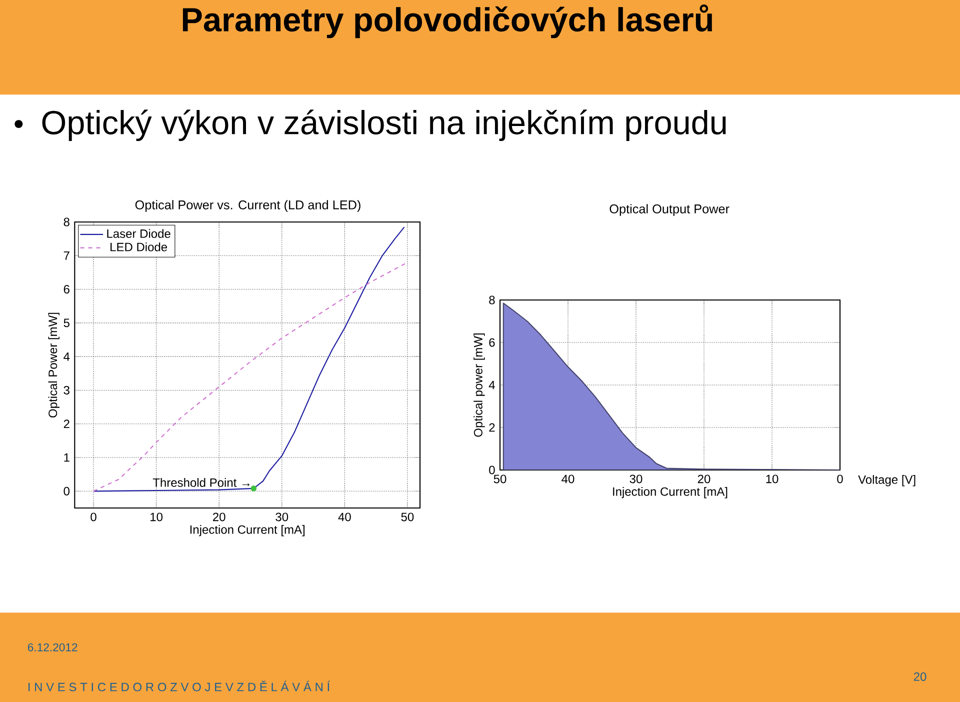 Image resolution: width=960 pixels, height=702 pixels. Describe the element at coordinates (179, 686) in the screenshot. I see `text: I N V E S T I C E D O R O Z V O J E V Z D Ě L Á V Á N Í` at that location.